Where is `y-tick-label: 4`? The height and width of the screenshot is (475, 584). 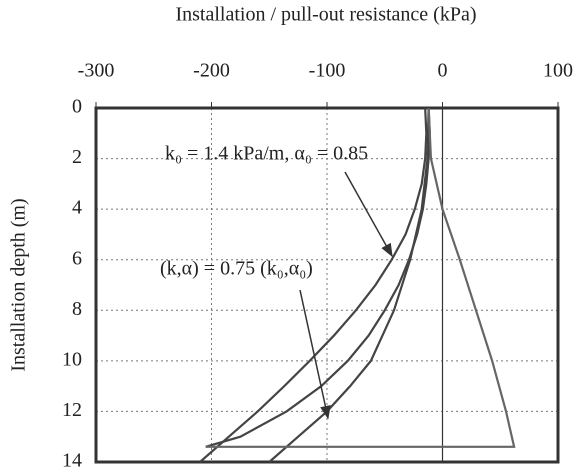 y-tick-label: 4 is located at coordinates (77, 208).